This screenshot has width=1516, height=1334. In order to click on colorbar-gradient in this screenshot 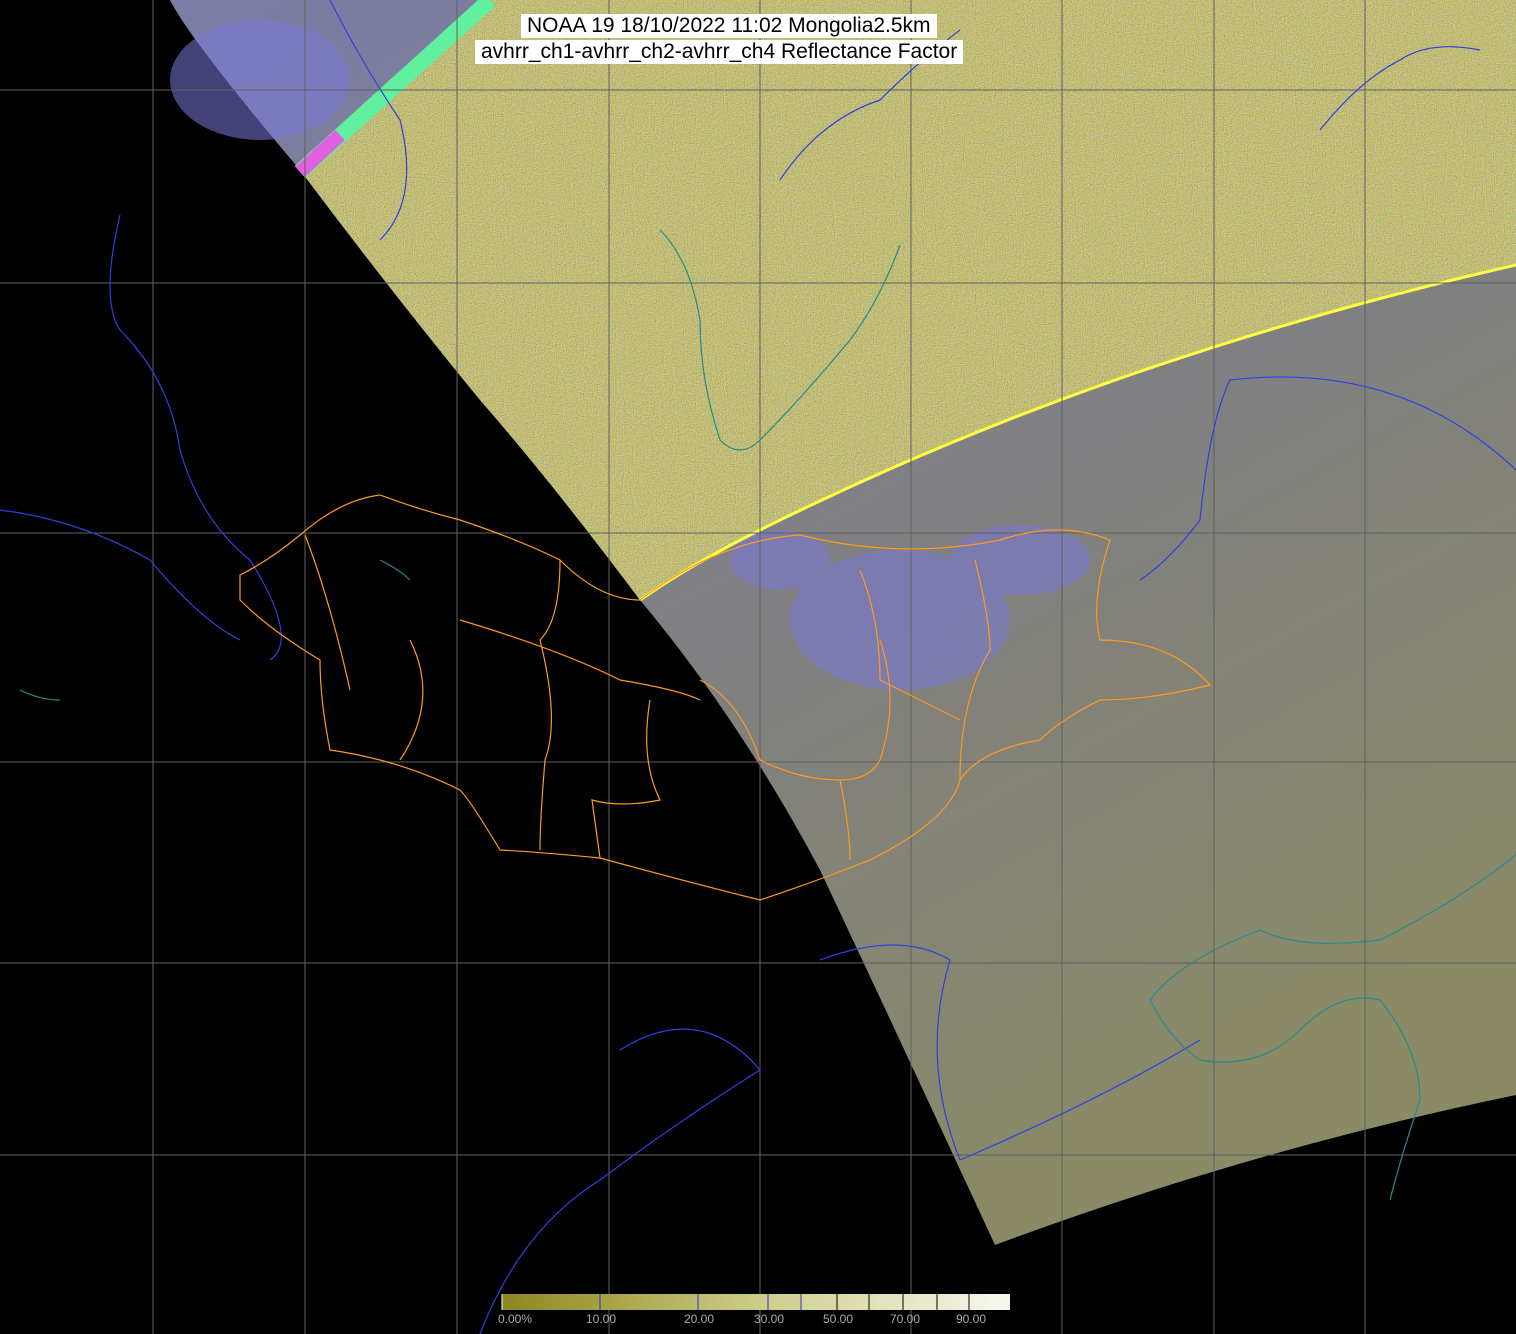, I will do `click(756, 1302)`.